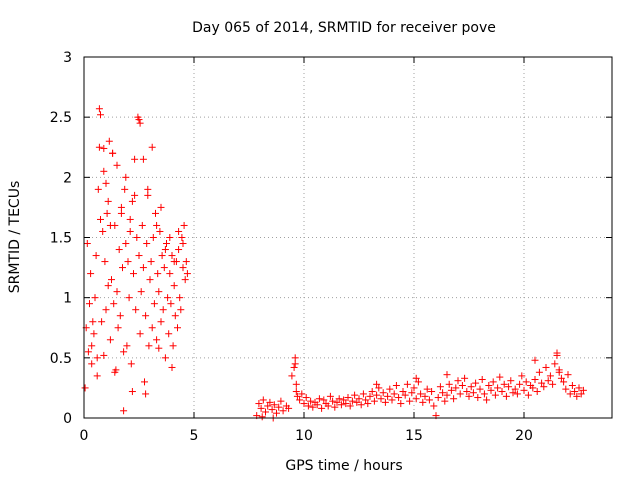 The height and width of the screenshot is (480, 640). Describe the element at coordinates (67, 299) in the screenshot. I see `y-tick-label: 1` at that location.